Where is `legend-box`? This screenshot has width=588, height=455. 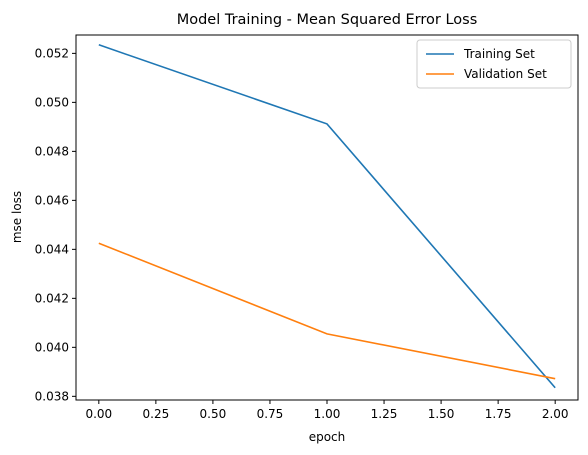 legend-box is located at coordinates (494, 64).